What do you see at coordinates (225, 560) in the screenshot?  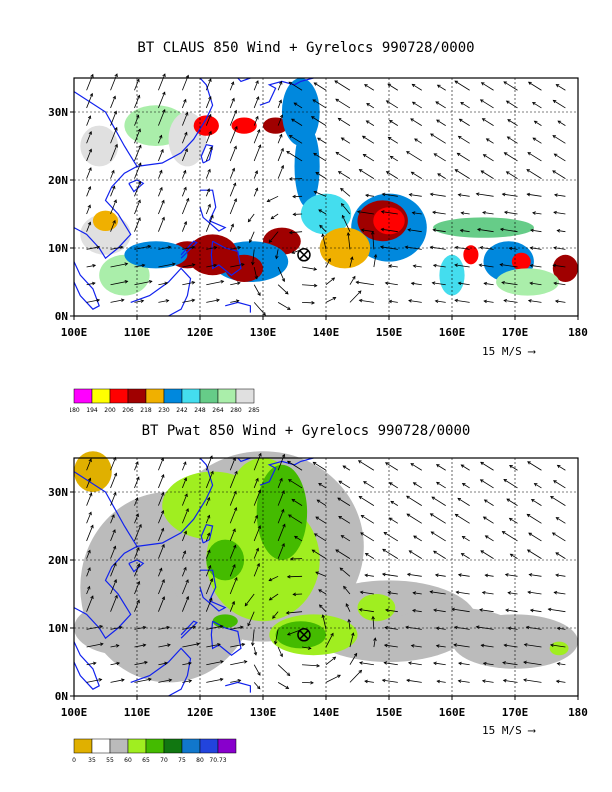 I see `pwat-cell` at bounding box center [225, 560].